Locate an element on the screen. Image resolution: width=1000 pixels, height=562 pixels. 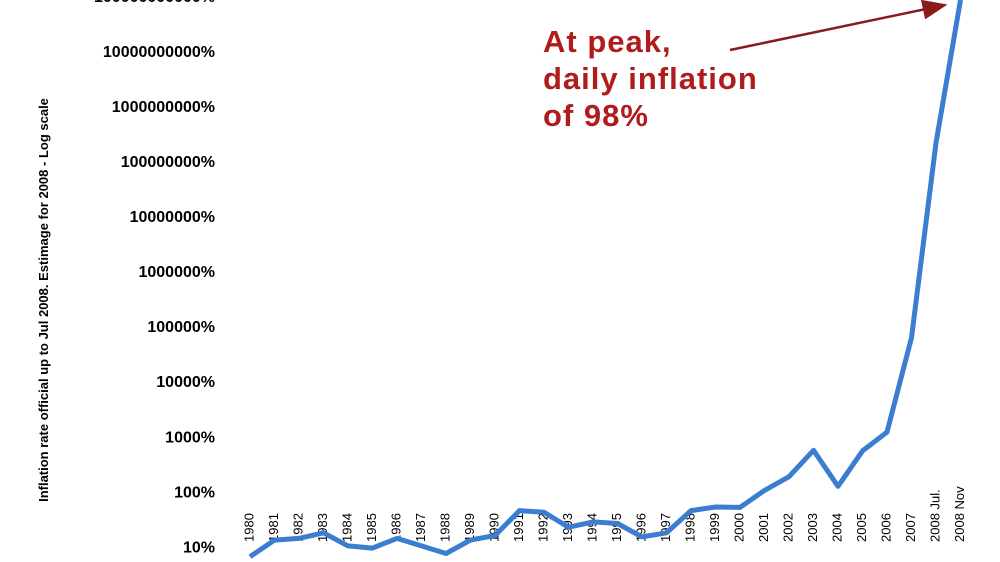
y-tick-label: 10000000% is located at coordinates (172, 217).